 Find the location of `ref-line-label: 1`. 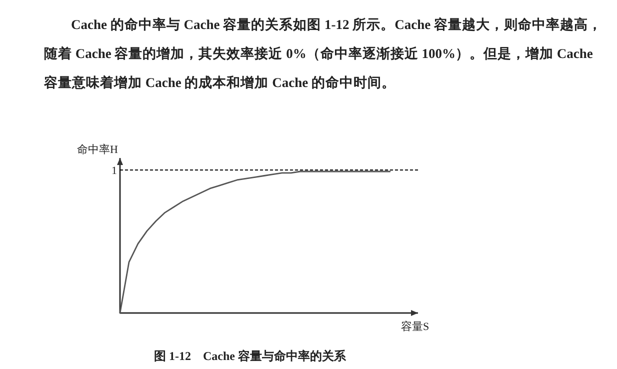

ref-line-label: 1 is located at coordinates (114, 171).